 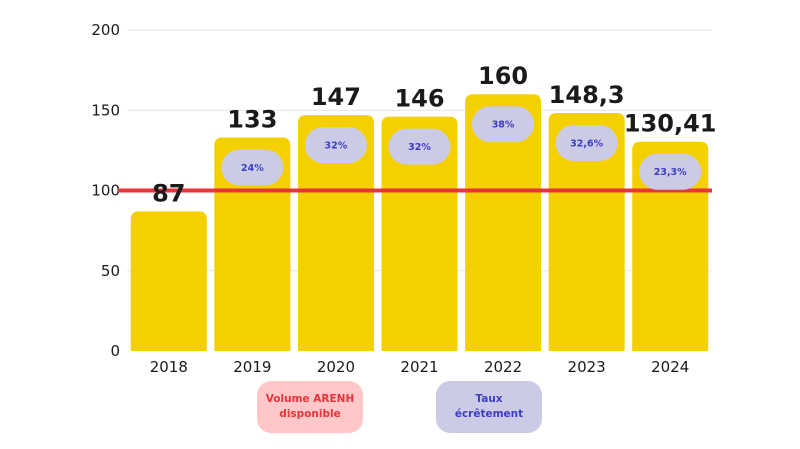 I want to click on y-tick-label: 200, so click(x=105, y=30).